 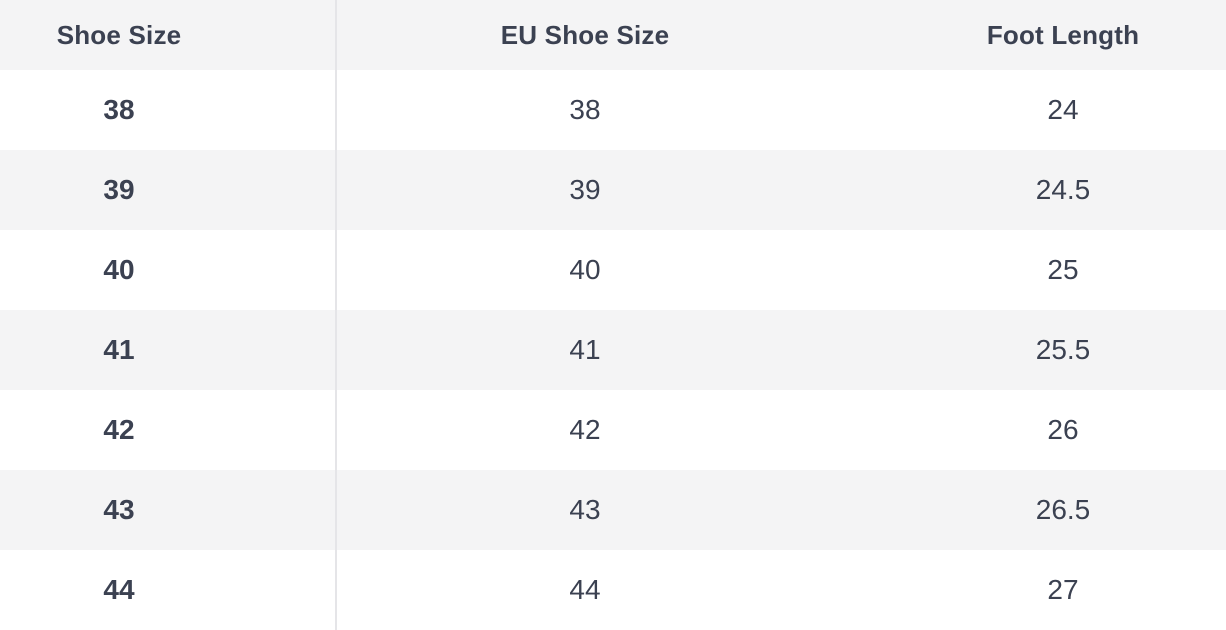 What do you see at coordinates (585, 349) in the screenshot?
I see `eu-shoe-size-cell: 41` at bounding box center [585, 349].